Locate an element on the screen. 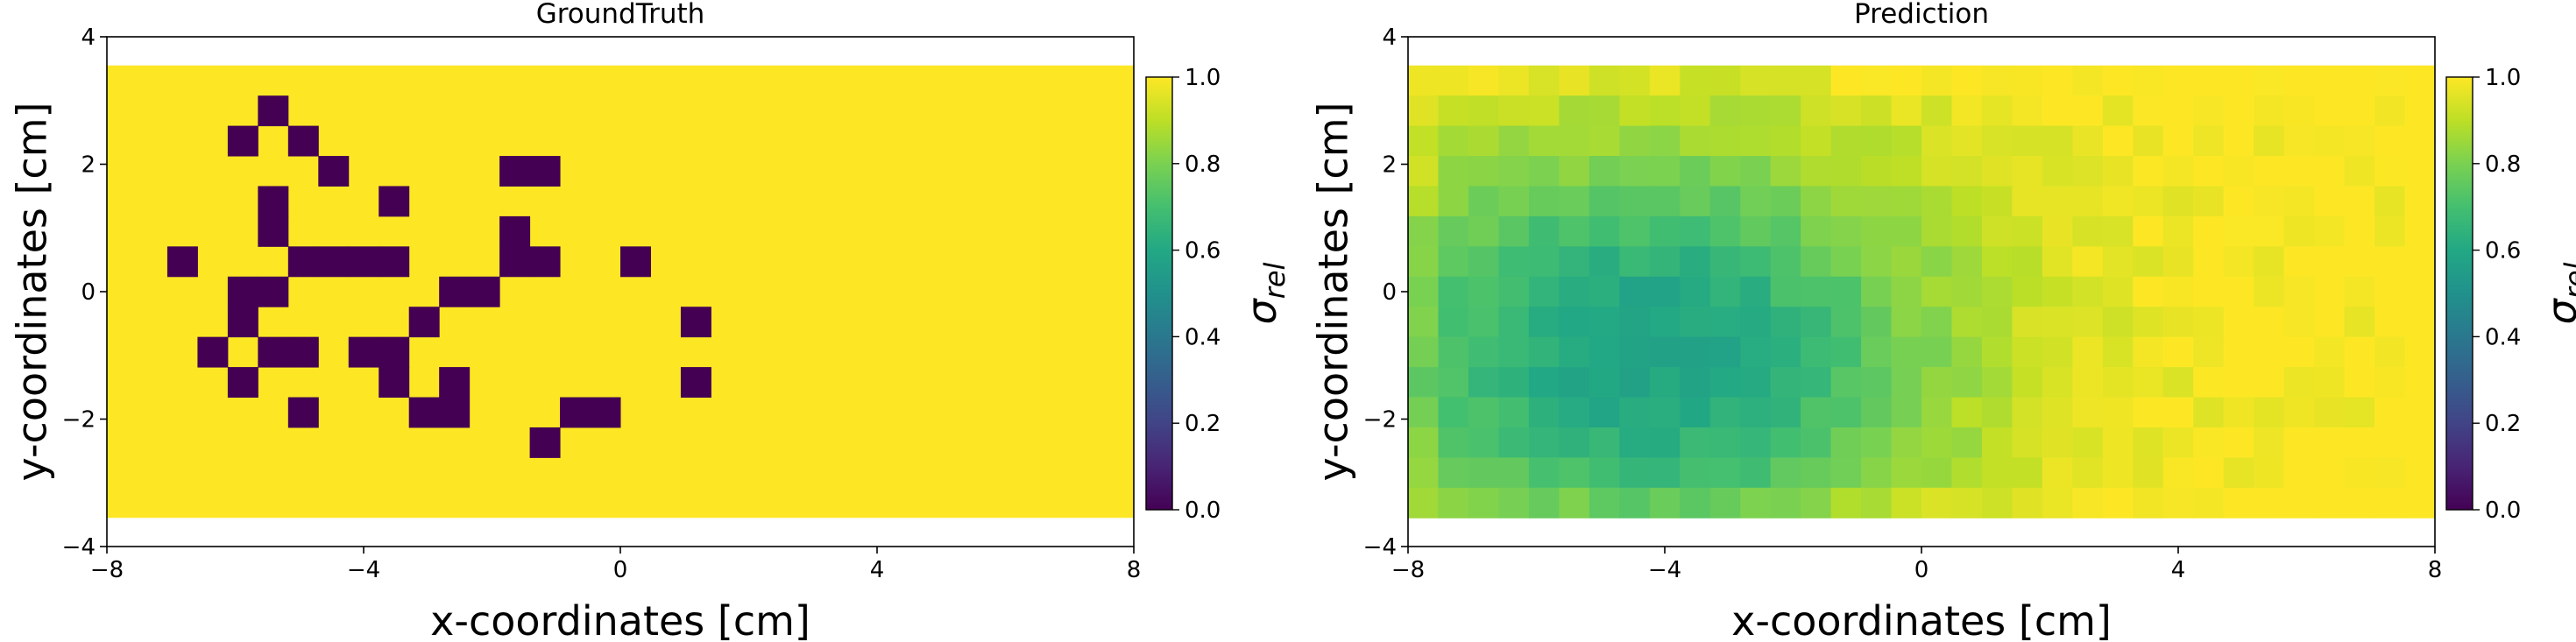 This screenshot has height=642, width=2576. colorbar-tick-label: 0.6 is located at coordinates (1203, 252).